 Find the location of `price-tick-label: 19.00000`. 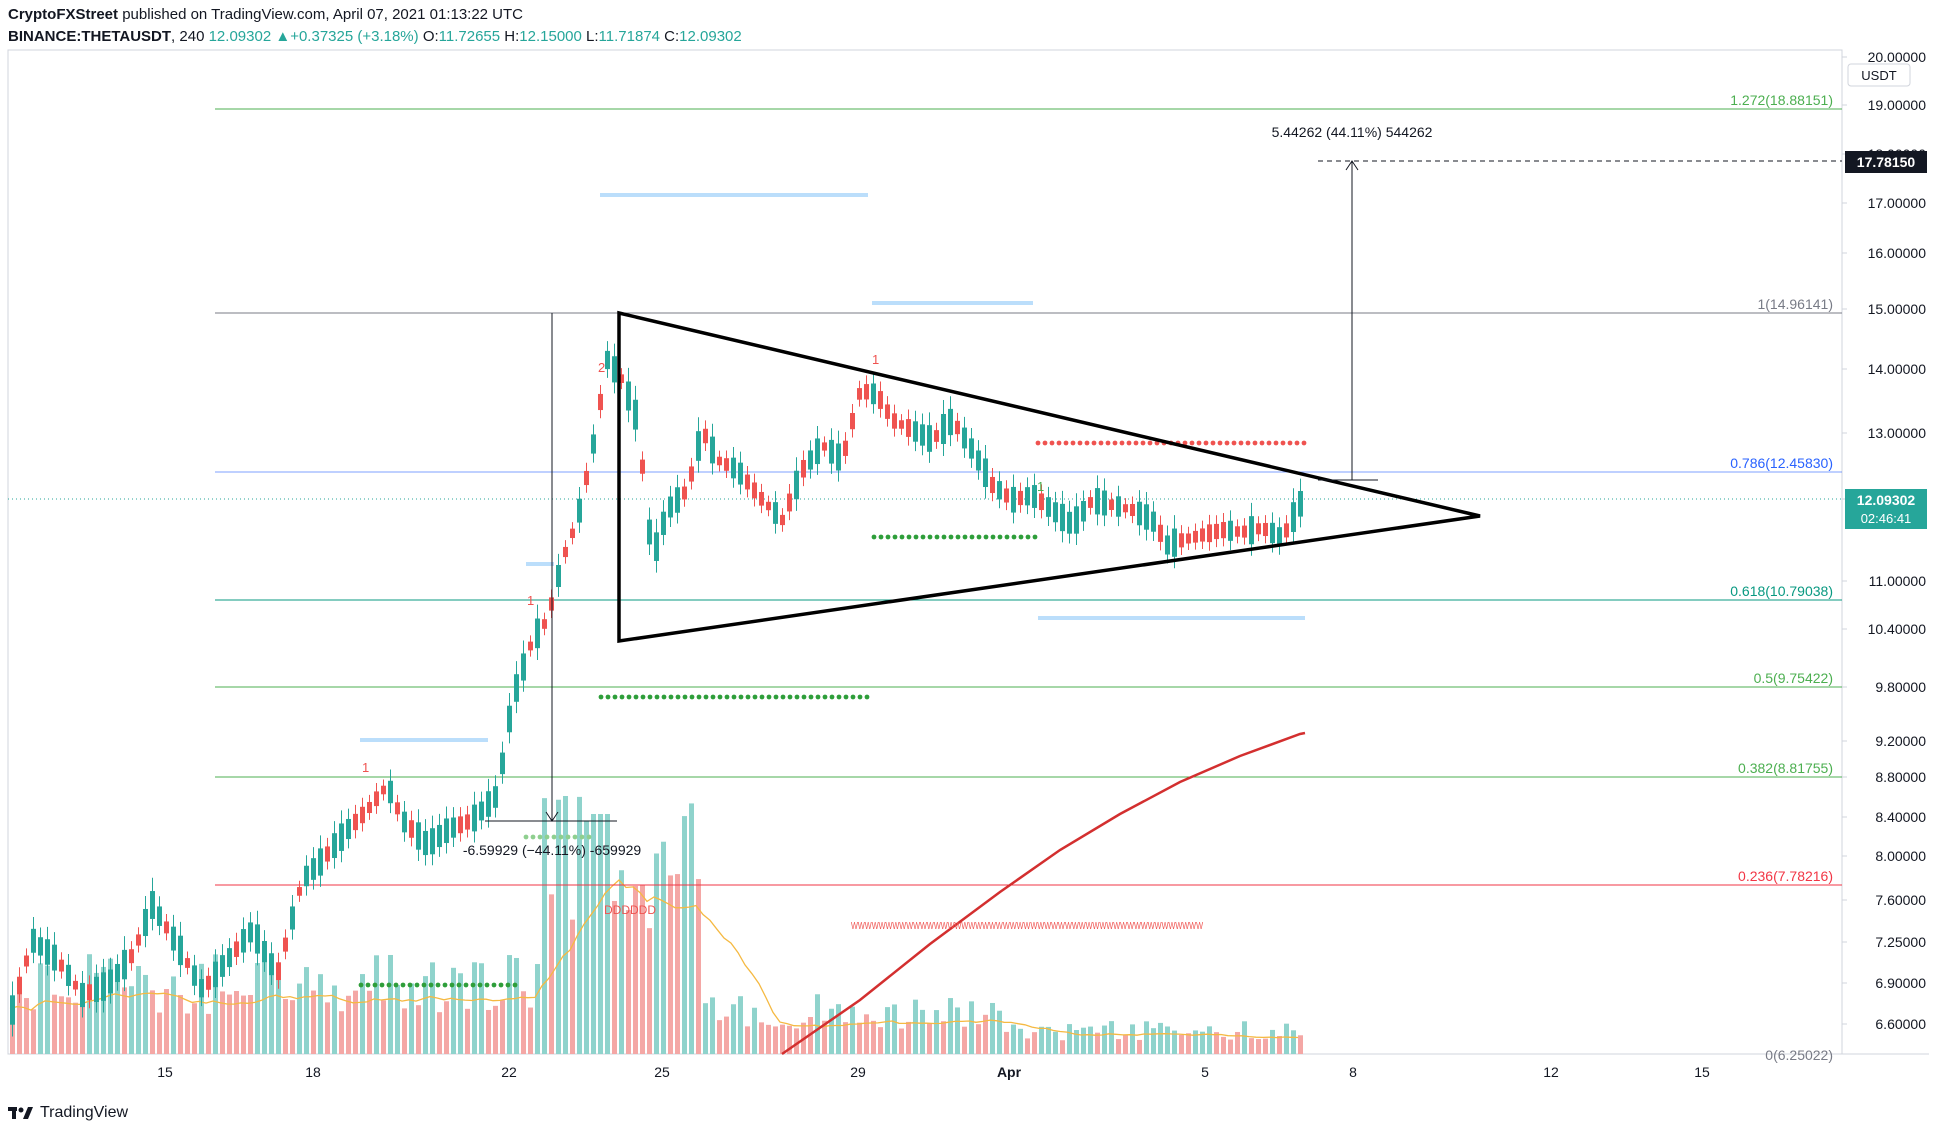

price-tick-label: 19.00000 is located at coordinates (1897, 105).